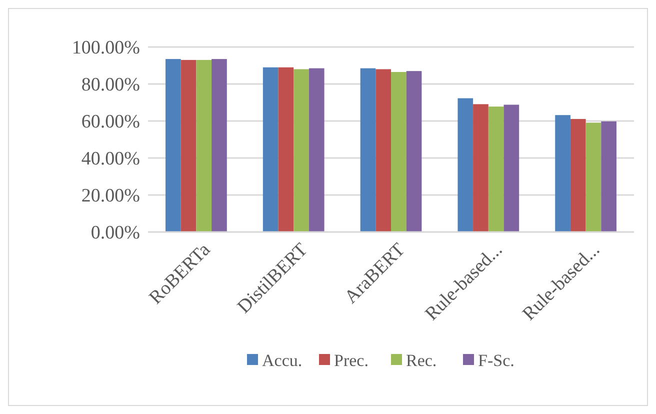 This screenshot has height=414, width=656. What do you see at coordinates (115, 233) in the screenshot?
I see `y-tick-label: 0.00%` at bounding box center [115, 233].